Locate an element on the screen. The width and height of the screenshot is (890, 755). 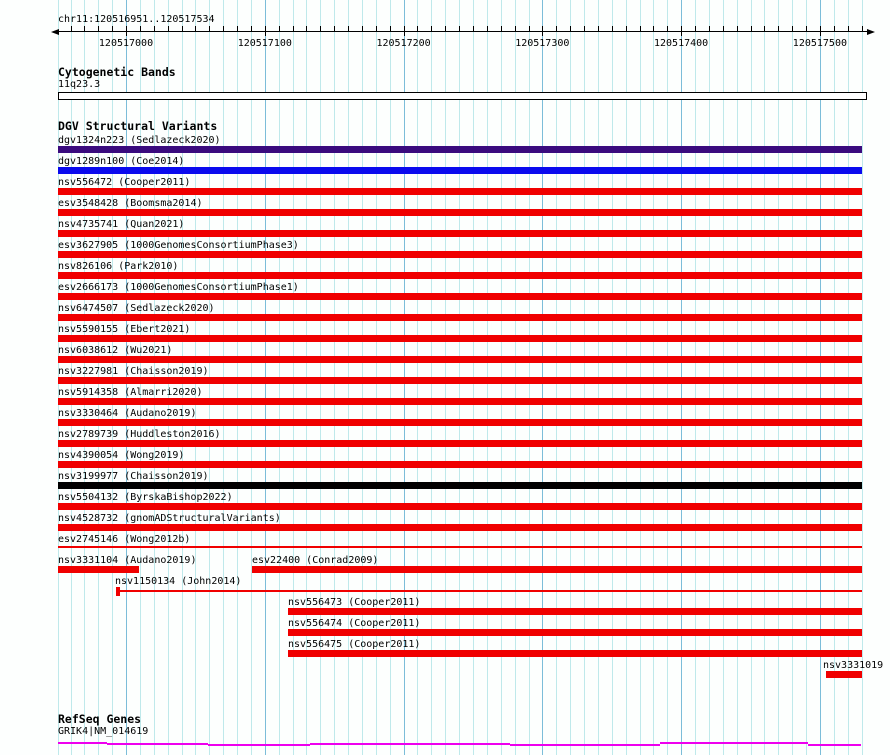
refseq-header: RefSeq Genes is located at coordinates (100, 719).